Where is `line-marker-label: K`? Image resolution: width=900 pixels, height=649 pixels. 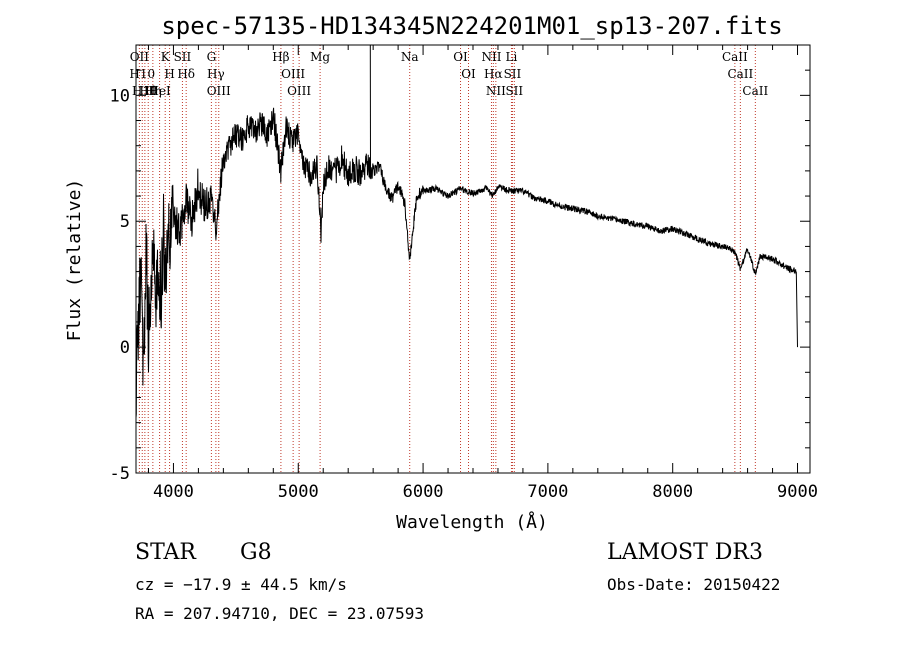 line-marker-label: K is located at coordinates (166, 57).